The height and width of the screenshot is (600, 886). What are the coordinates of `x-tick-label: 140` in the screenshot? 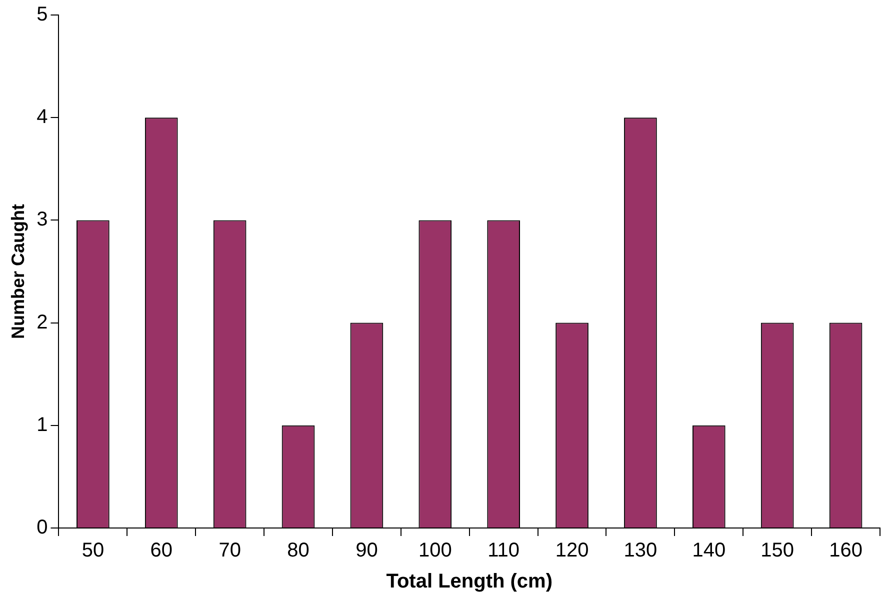 It's located at (709, 551).